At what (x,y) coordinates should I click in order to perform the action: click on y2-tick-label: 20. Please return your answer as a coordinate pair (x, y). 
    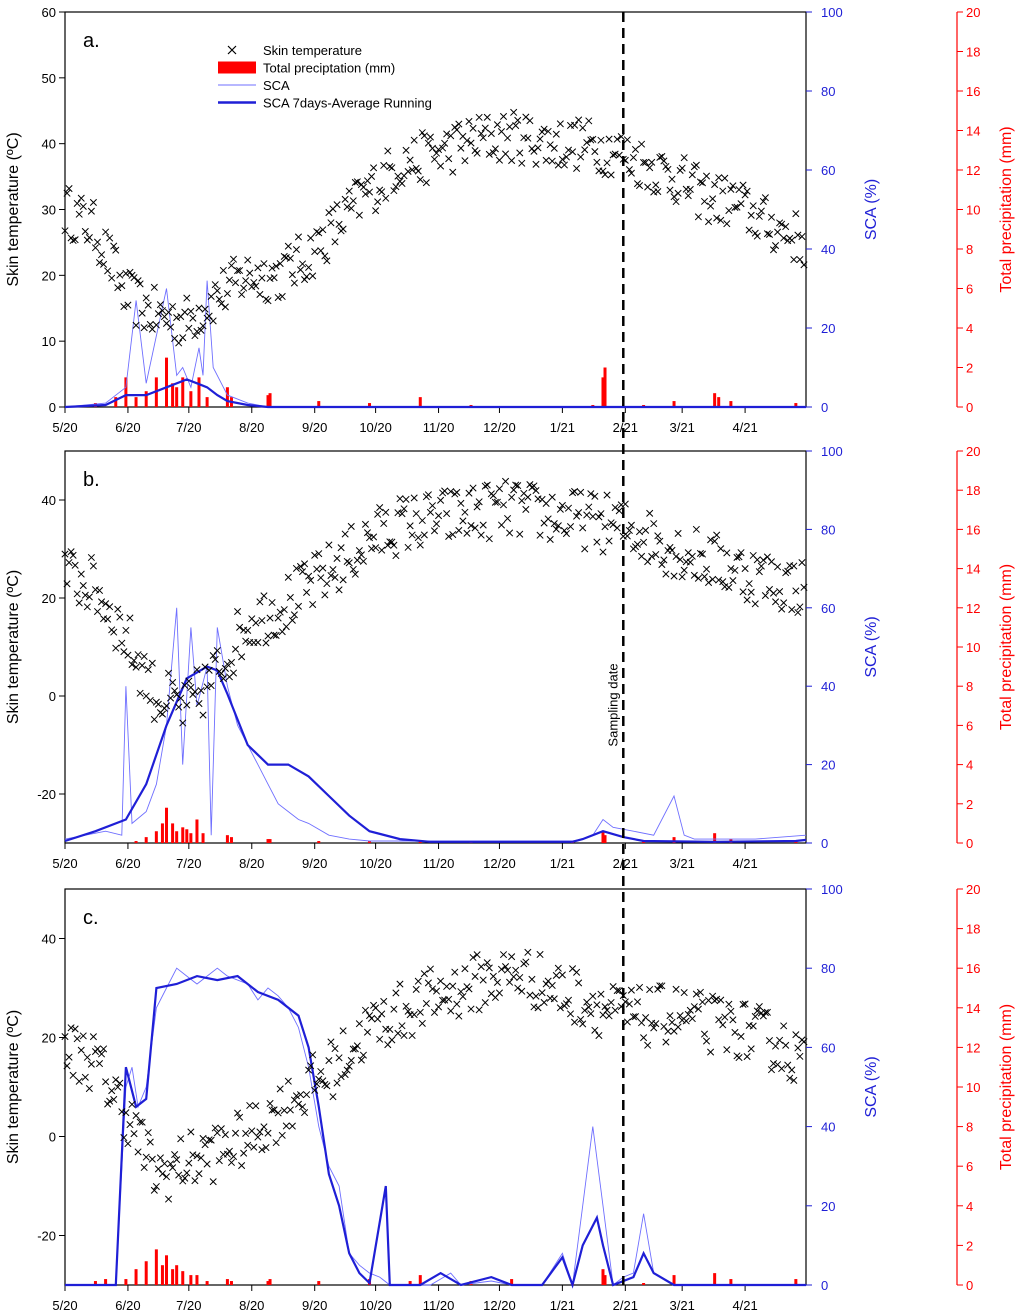
    Looking at the image, I should click on (828, 1206).